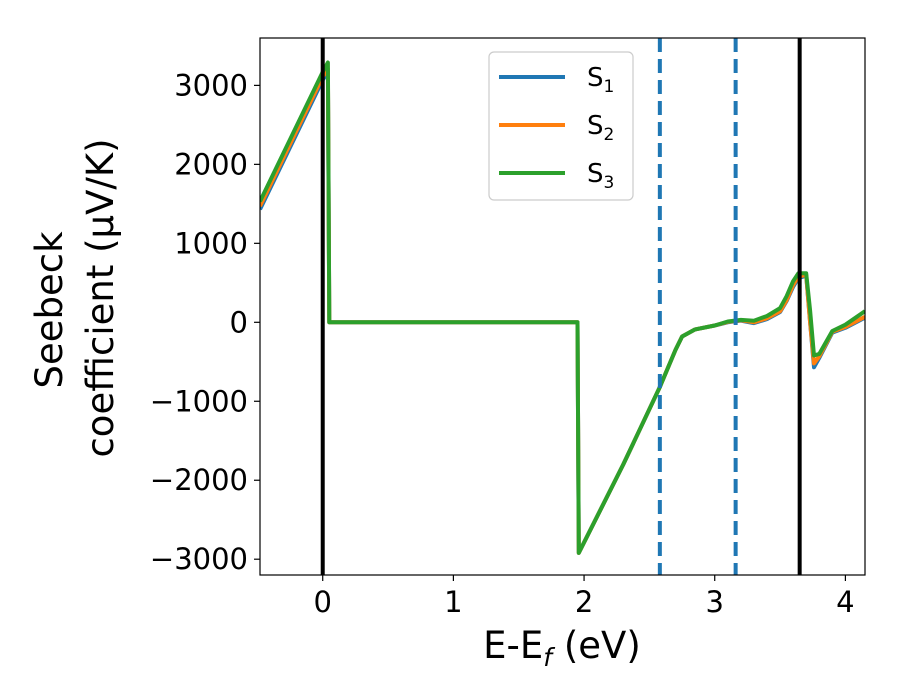 Image resolution: width=900 pixels, height=700 pixels. Describe the element at coordinates (100, 297) in the screenshot. I see `y-axis-label-line2: coefficient (μV/K)` at that location.